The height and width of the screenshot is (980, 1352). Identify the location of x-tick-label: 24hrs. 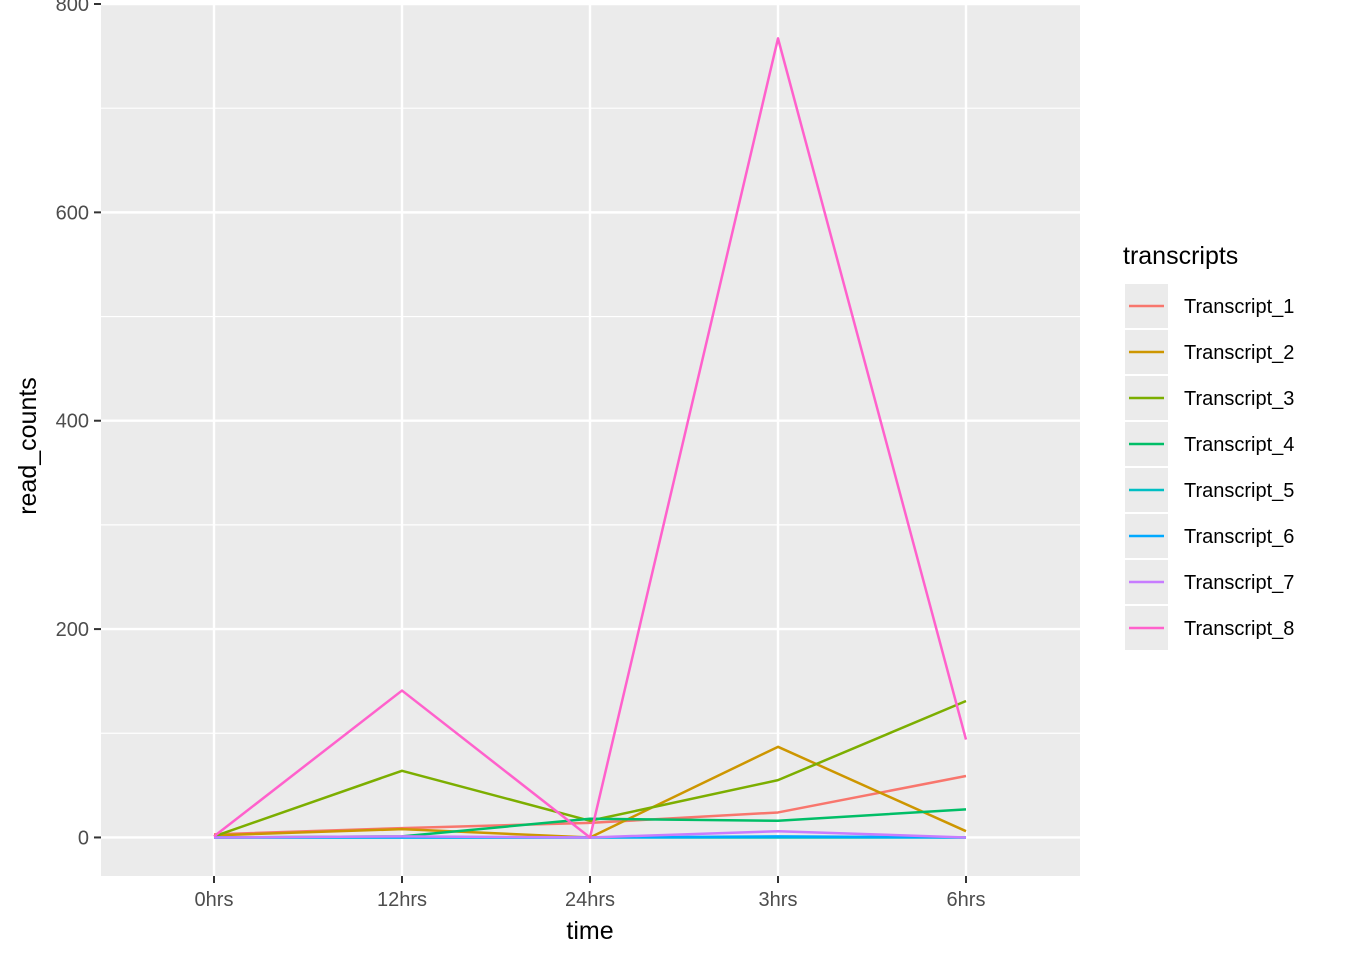
(590, 900).